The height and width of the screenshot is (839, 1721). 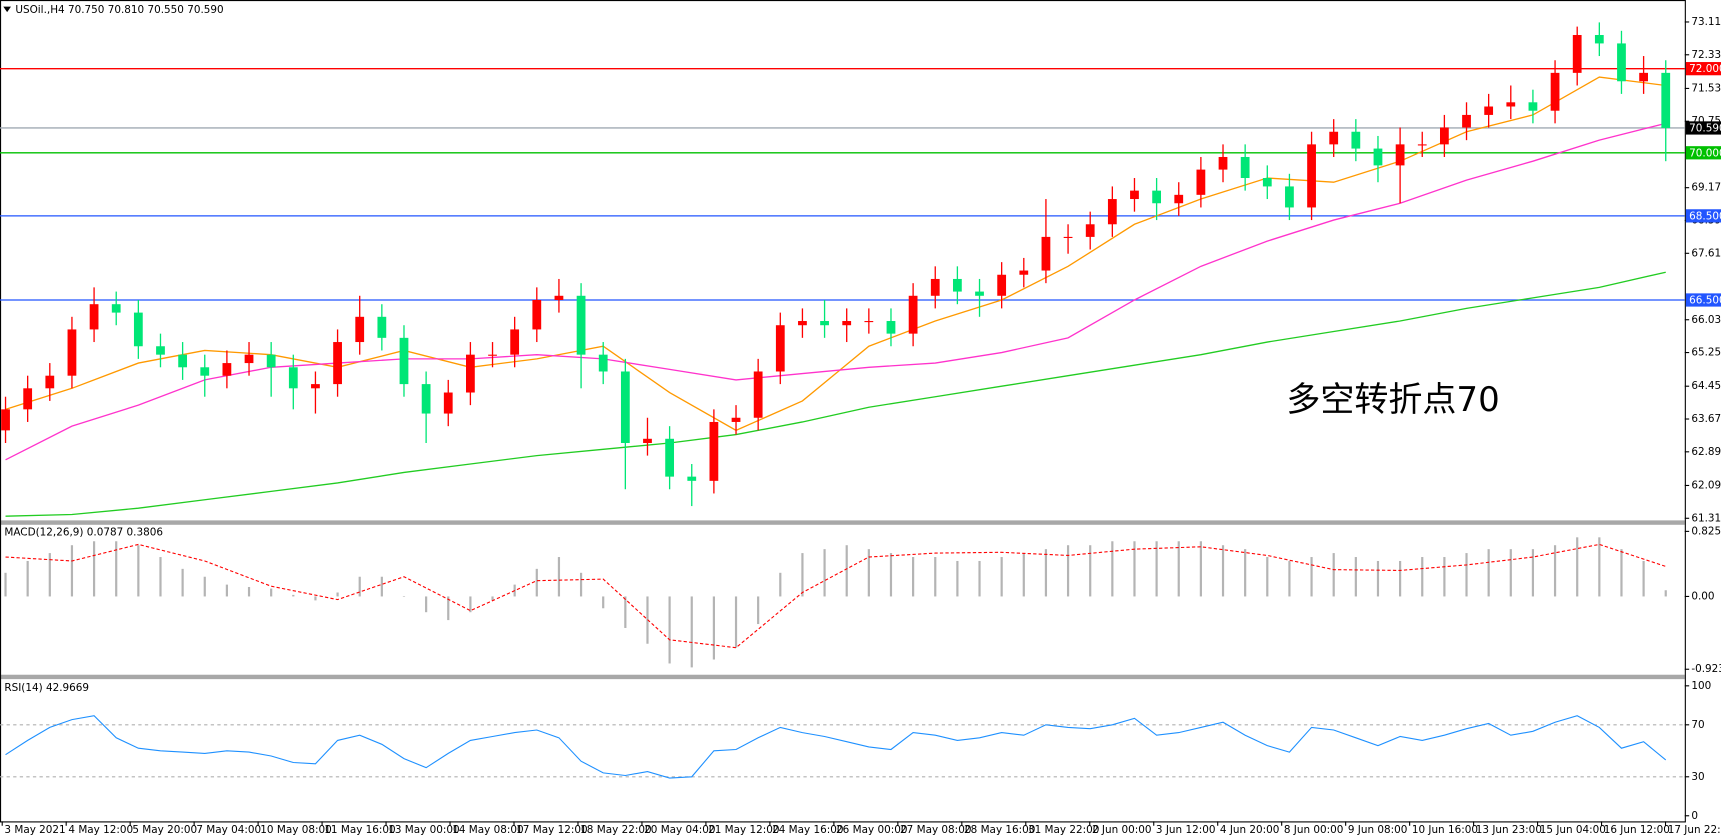 I want to click on x-tick-label: 20 May 04:00, so click(x=679, y=830).